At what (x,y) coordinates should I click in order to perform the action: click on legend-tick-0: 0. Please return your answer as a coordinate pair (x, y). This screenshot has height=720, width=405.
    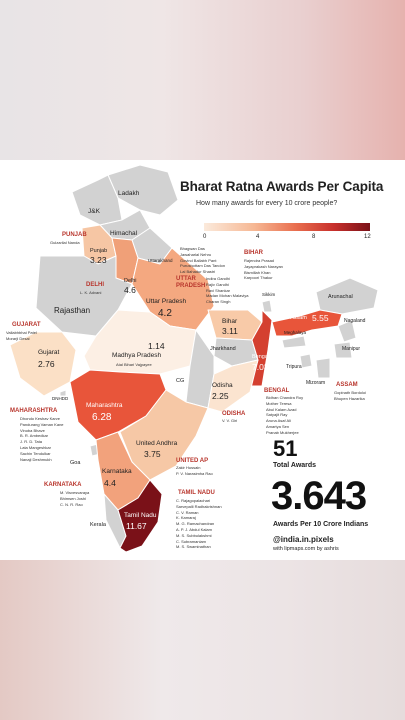
    Looking at the image, I should click on (205, 237).